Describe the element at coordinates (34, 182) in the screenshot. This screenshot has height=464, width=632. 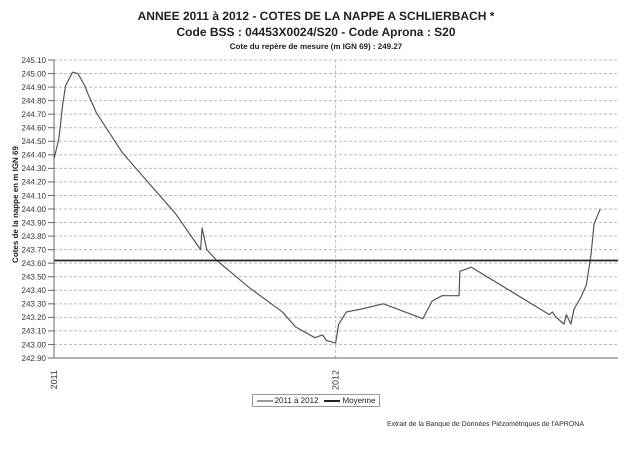
I see `y-tick-label: 244.20` at that location.